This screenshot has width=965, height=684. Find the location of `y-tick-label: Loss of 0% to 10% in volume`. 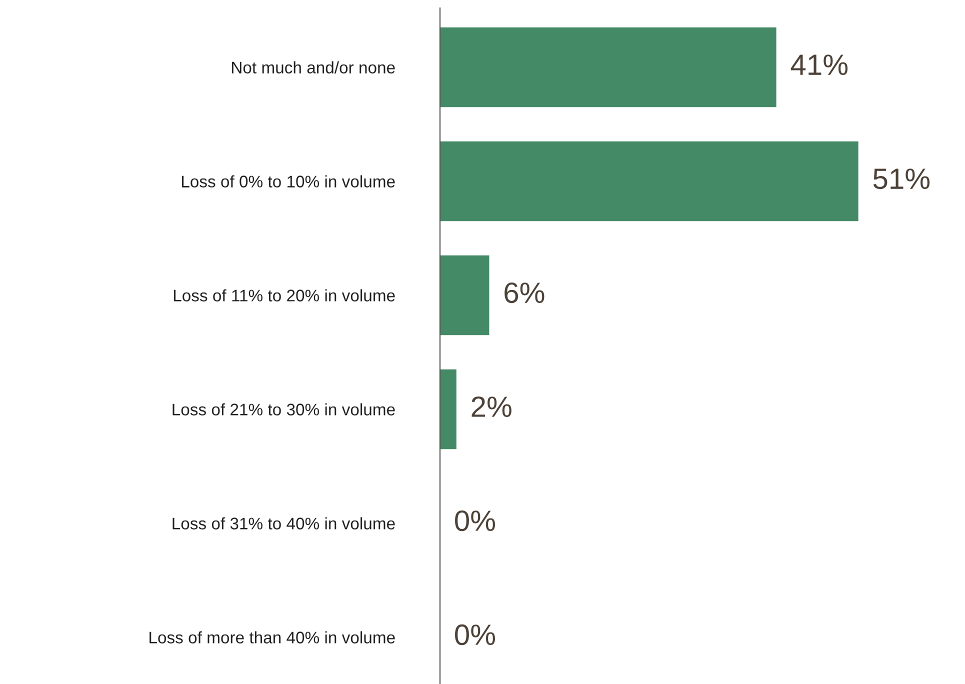

y-tick-label: Loss of 0% to 10% in volume is located at coordinates (288, 181).